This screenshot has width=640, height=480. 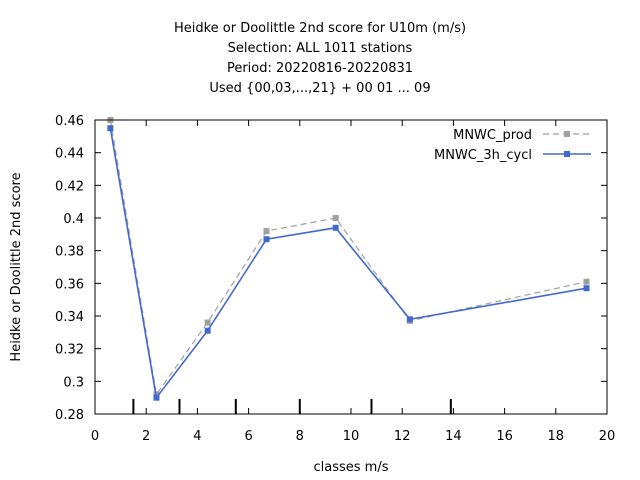 I want to click on y-tick-label: 0.4, so click(x=73, y=219).